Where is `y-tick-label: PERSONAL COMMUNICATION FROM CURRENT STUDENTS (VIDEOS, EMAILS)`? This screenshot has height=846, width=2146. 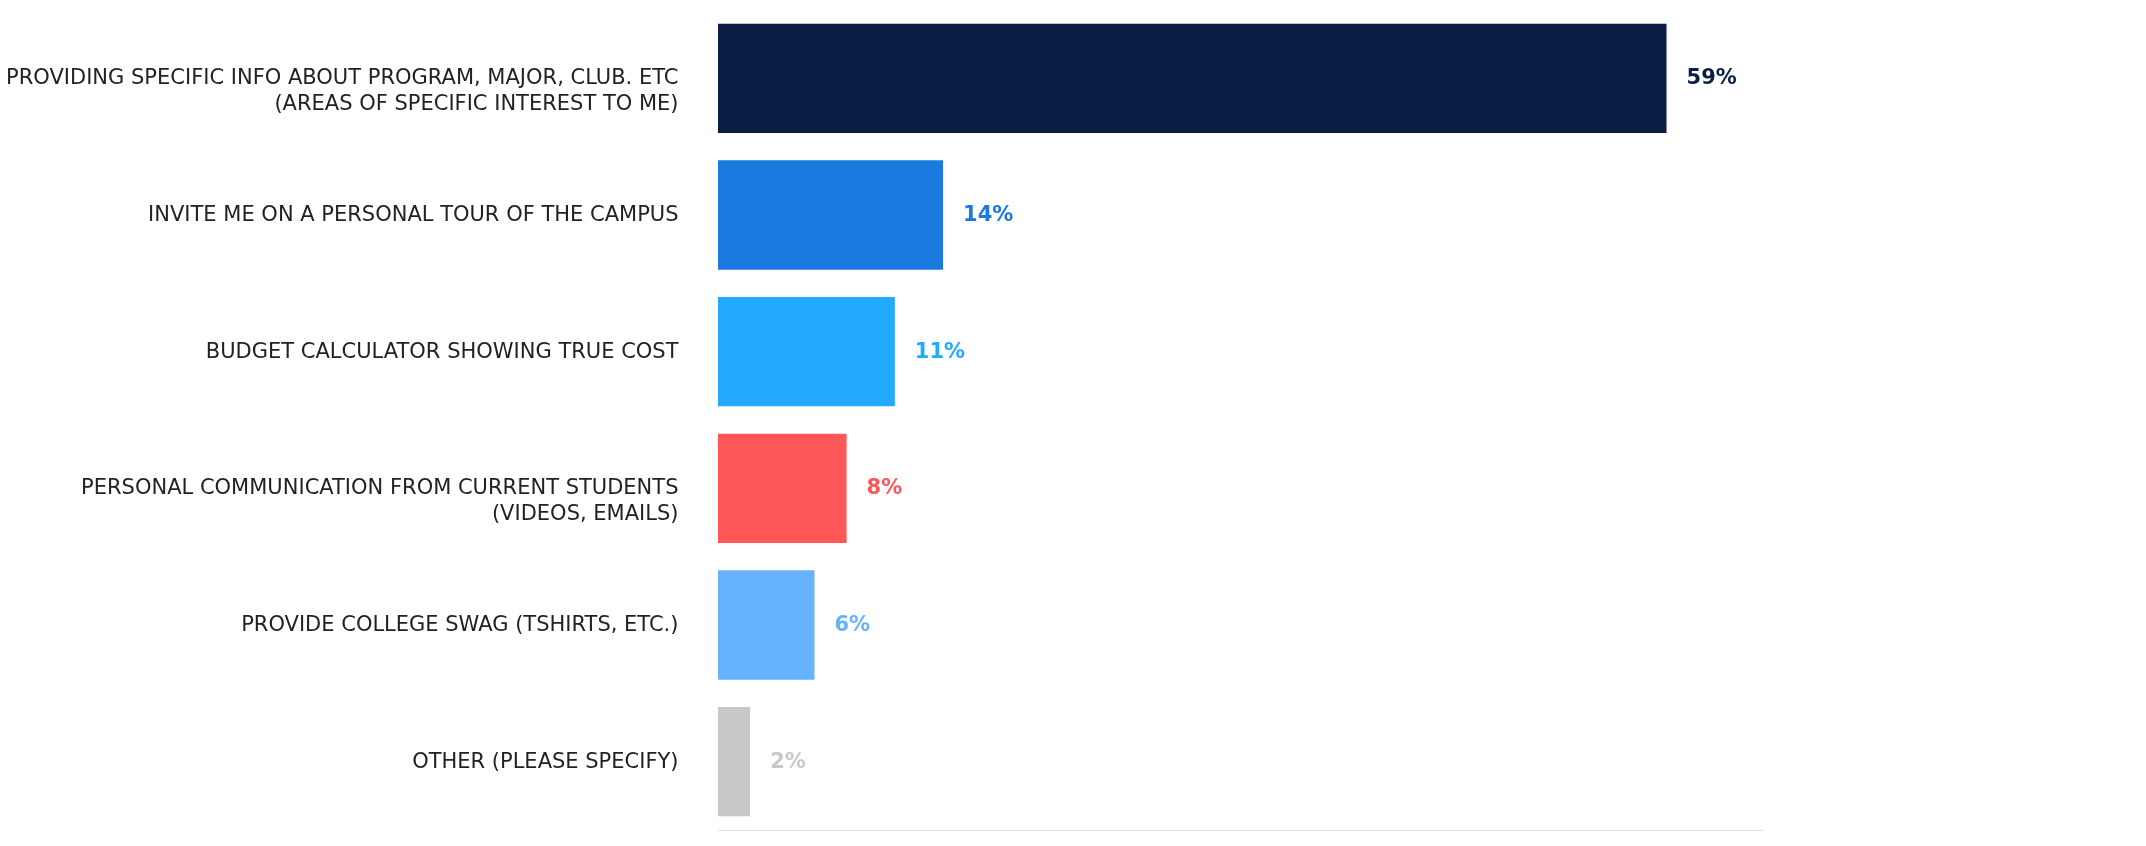
y-tick-label: PERSONAL COMMUNICATION FROM CURRENT STUDENTS (VIDEOS, EMAILS) is located at coordinates (380, 500).